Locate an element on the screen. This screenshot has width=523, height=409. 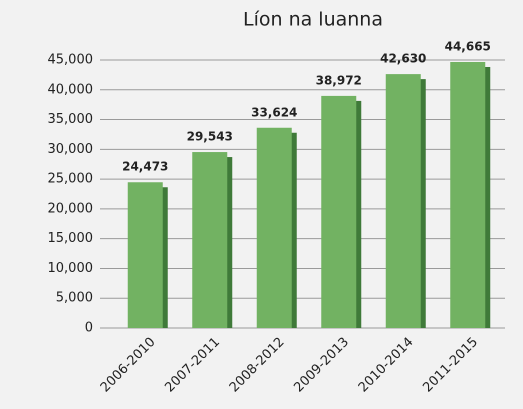
y-tick-label: 40,000 is located at coordinates (71, 89).